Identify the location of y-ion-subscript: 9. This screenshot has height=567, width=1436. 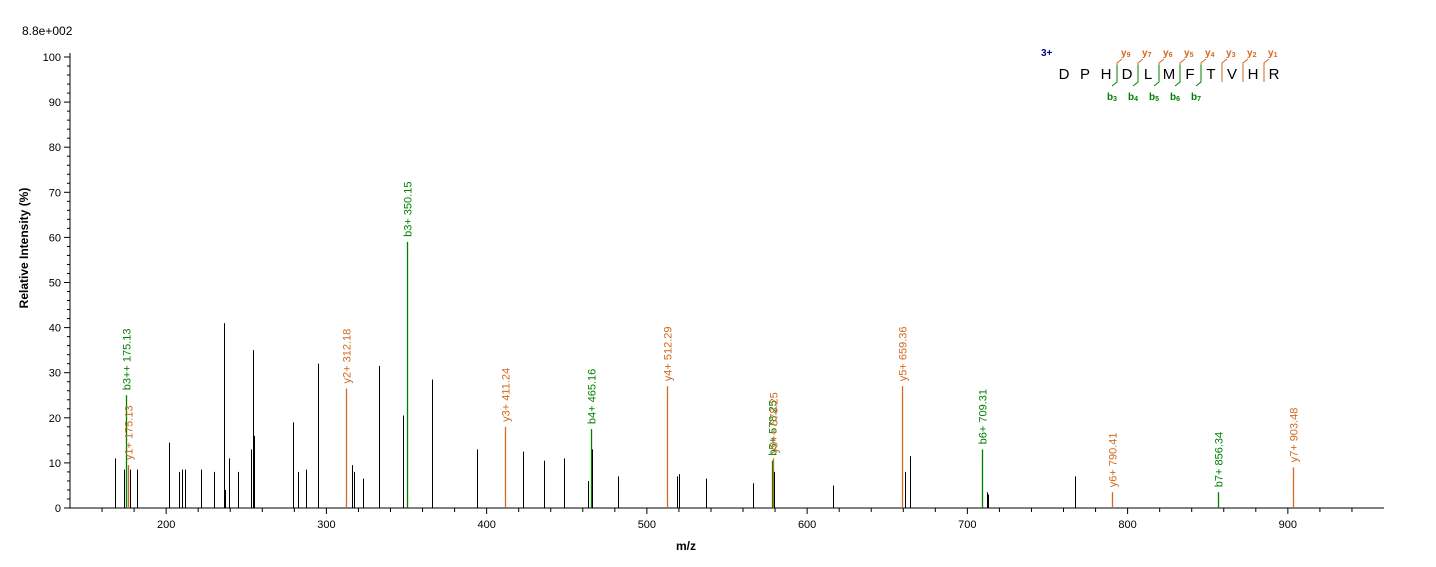
(1129, 55).